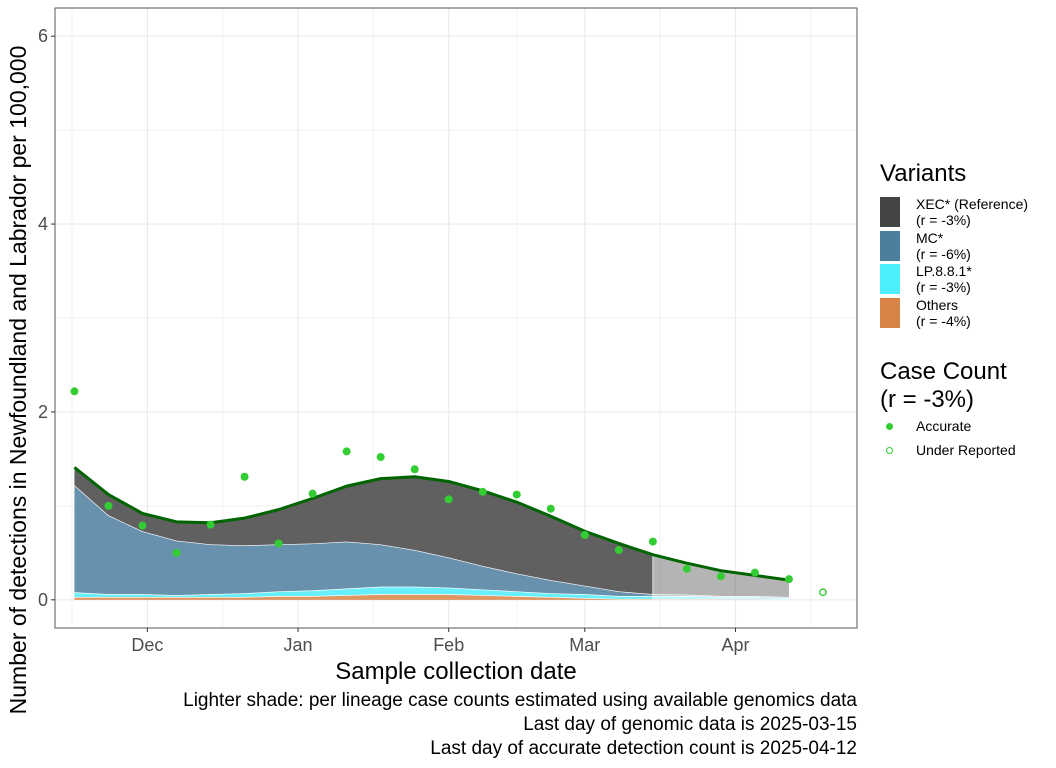 This screenshot has height=768, width=1056. I want to click on legend-item-accurate: Accurate, so click(968, 430).